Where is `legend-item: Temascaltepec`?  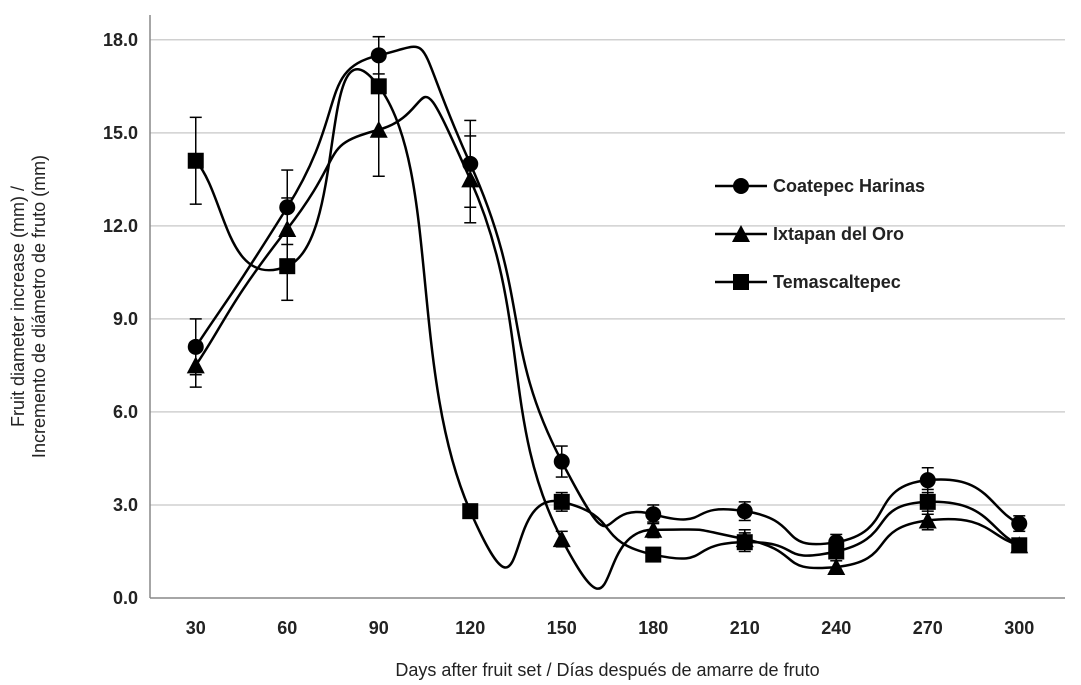 legend-item: Temascaltepec is located at coordinates (808, 282).